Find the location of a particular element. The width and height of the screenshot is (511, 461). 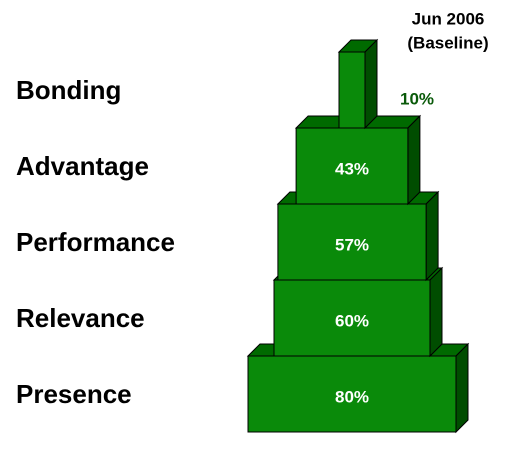

category-label: Advantage is located at coordinates (82, 166).